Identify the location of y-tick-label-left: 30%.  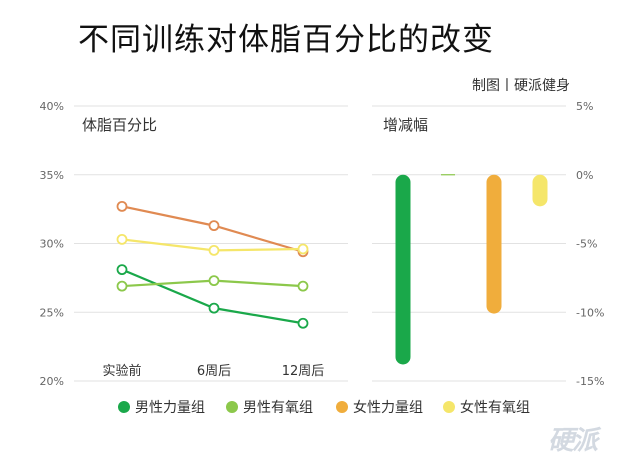
(52, 244).